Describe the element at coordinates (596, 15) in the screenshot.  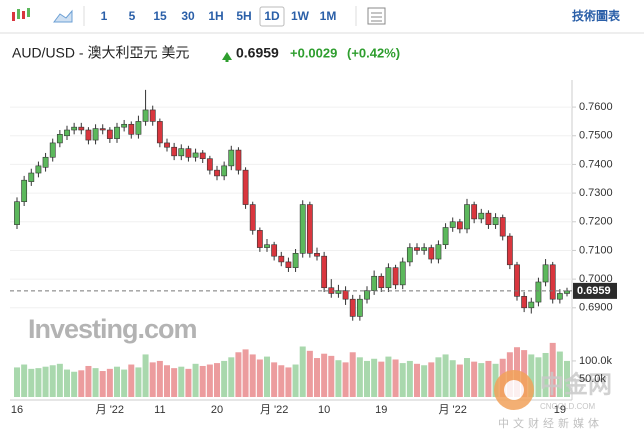
I see `chart-link: 技術圖表` at that location.